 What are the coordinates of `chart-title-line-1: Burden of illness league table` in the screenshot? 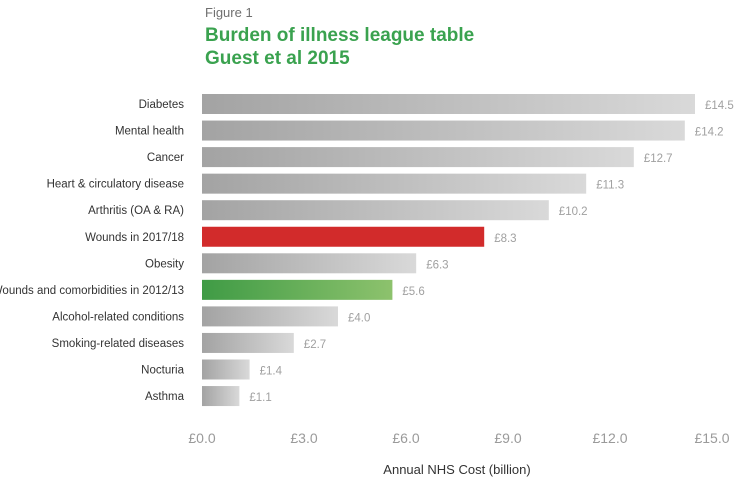 It's located at (340, 35).